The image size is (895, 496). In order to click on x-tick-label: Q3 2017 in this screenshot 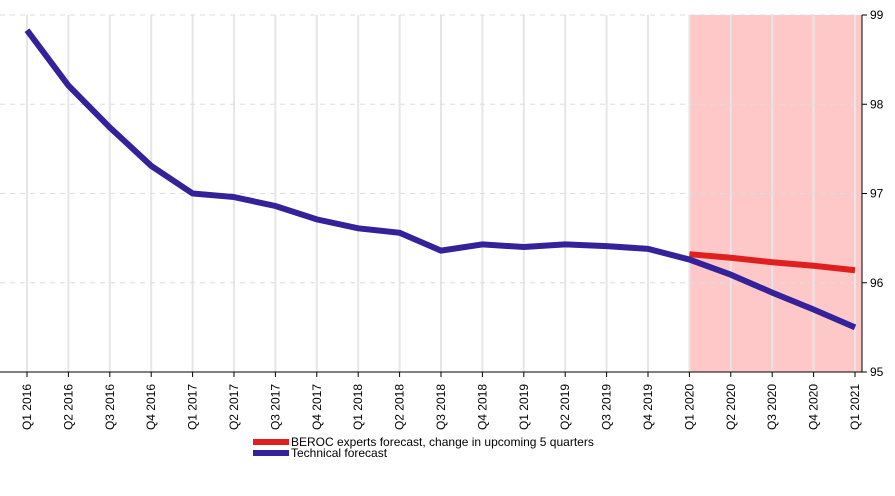, I will do `click(275, 407)`.